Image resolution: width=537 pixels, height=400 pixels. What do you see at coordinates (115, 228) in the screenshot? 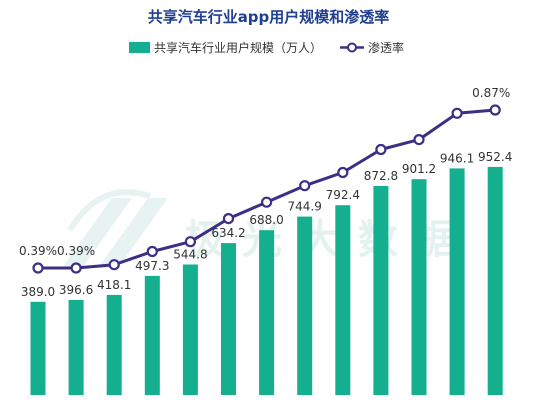
I see `watermark-logo-icon` at bounding box center [115, 228].